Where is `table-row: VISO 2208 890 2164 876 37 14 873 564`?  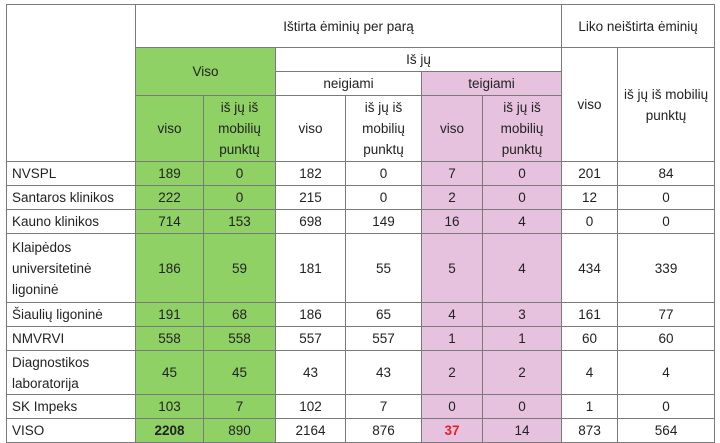 table-row: VISO 2208 890 2164 876 37 14 873 564 is located at coordinates (361, 430).